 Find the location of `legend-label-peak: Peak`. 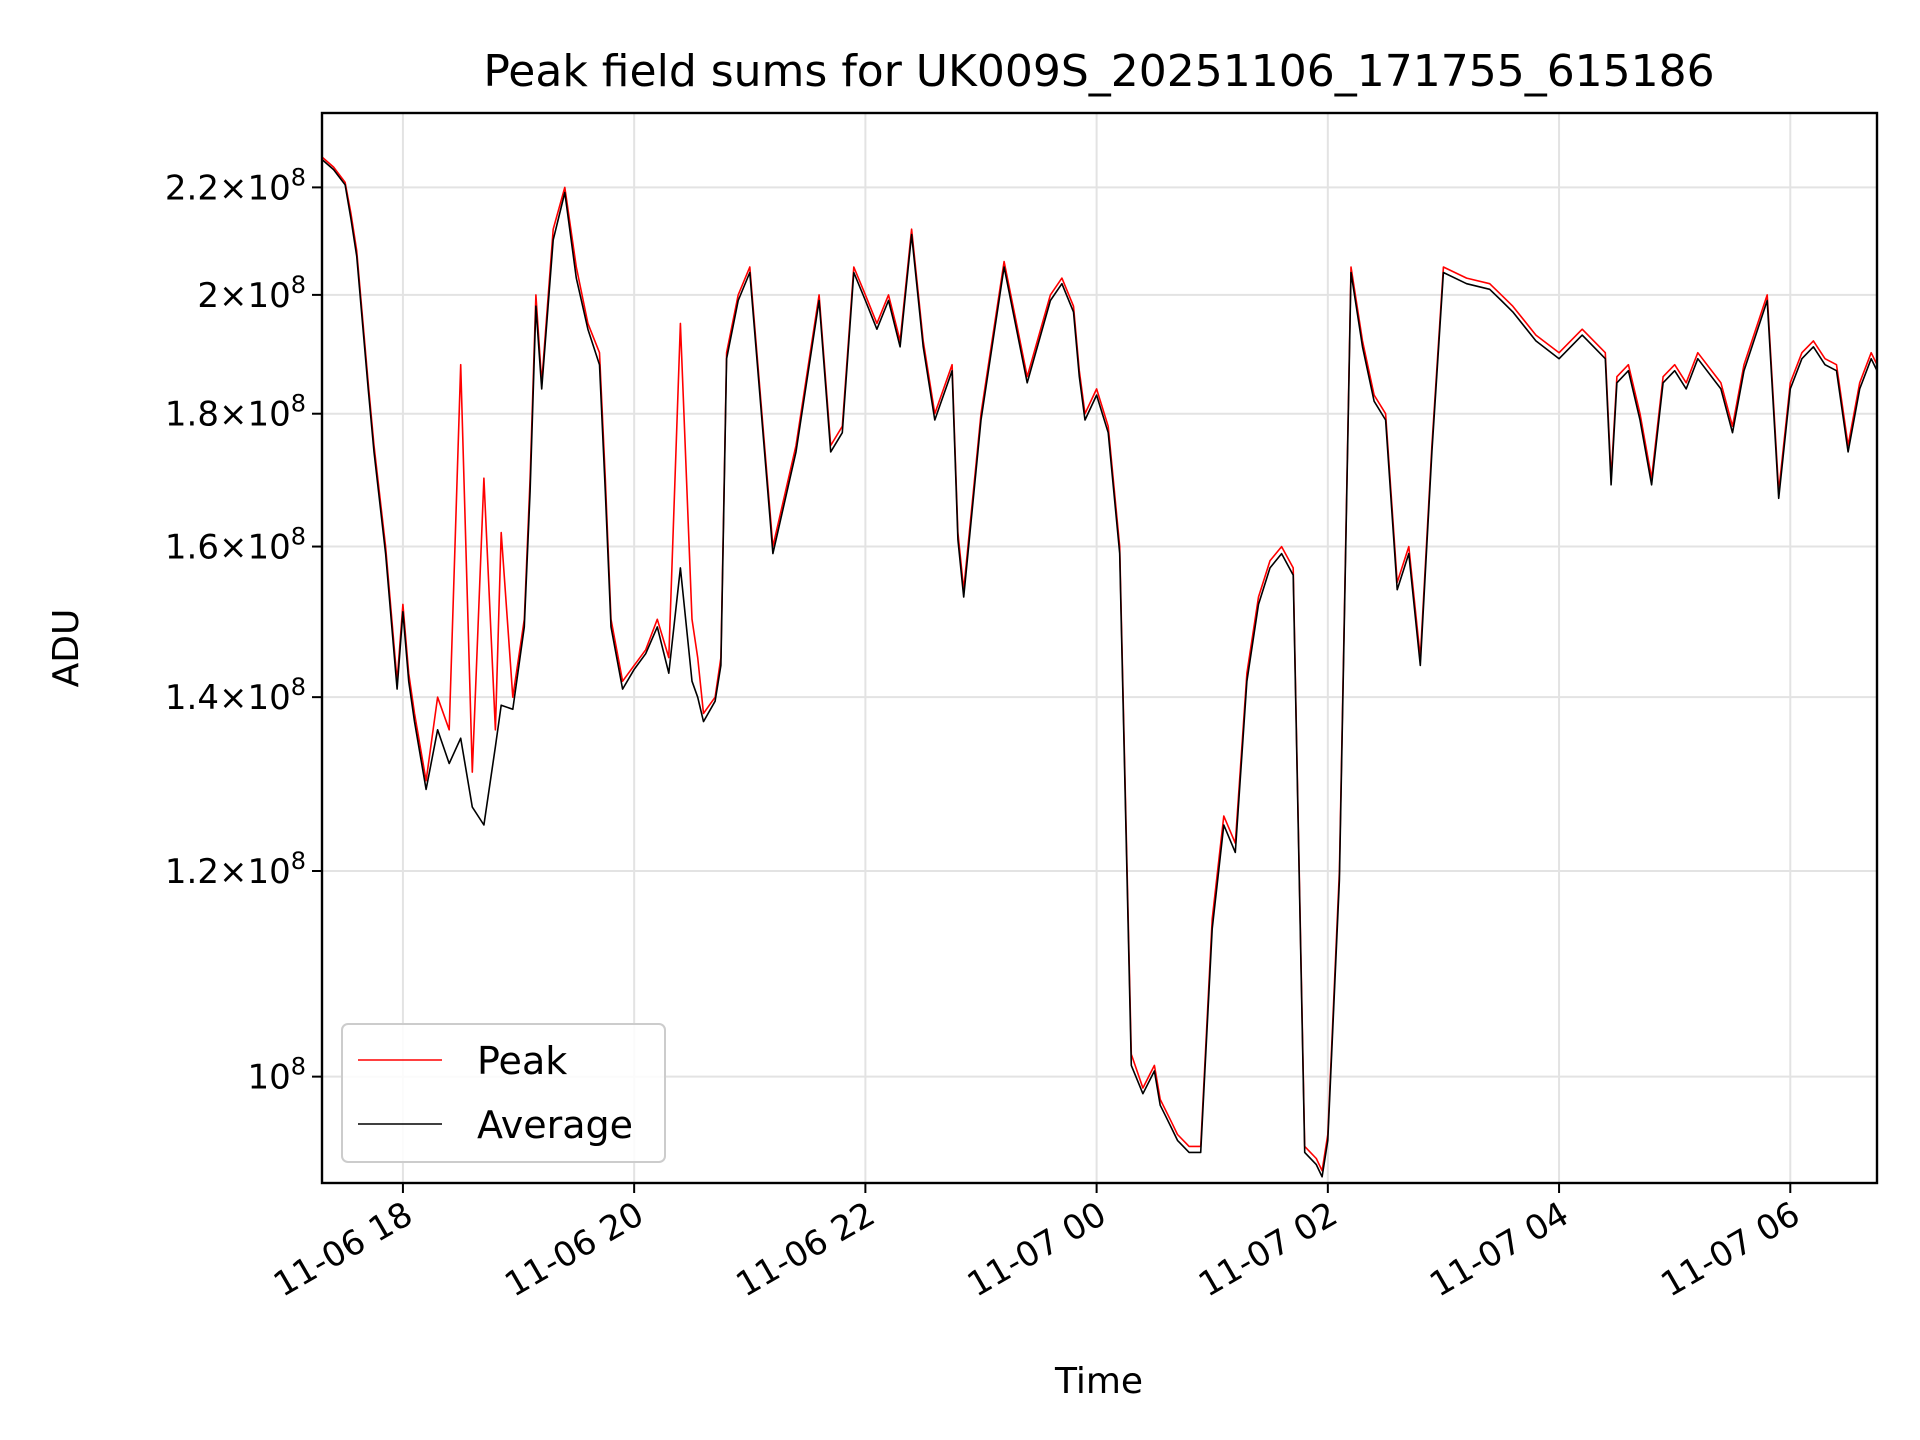

legend-label-peak: Peak is located at coordinates (522, 1061).